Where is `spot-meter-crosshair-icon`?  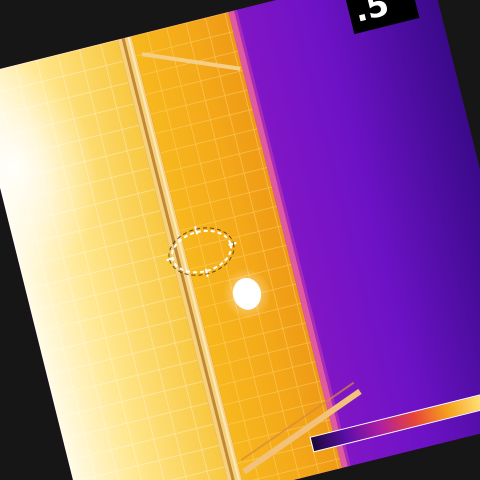
spot-meter-crosshair-icon is located at coordinates (201, 252).